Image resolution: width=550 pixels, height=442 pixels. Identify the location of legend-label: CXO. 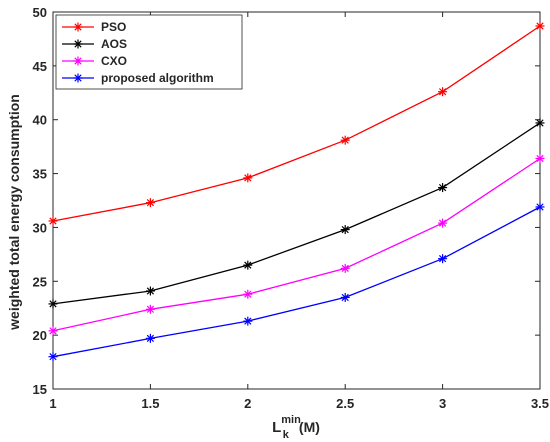
(114, 61).